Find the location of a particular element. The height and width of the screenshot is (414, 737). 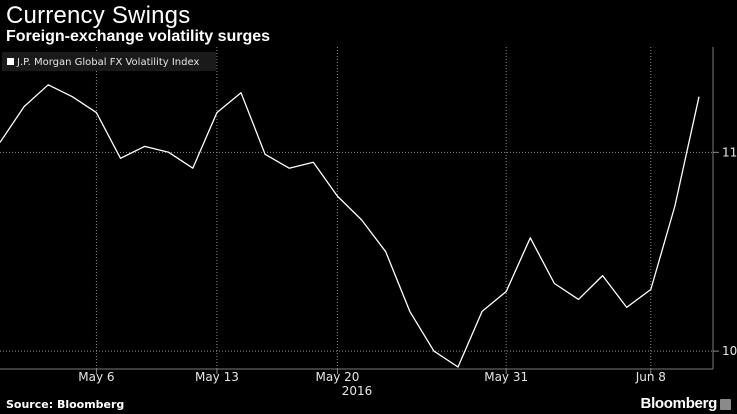

legend-background is located at coordinates (109, 61).